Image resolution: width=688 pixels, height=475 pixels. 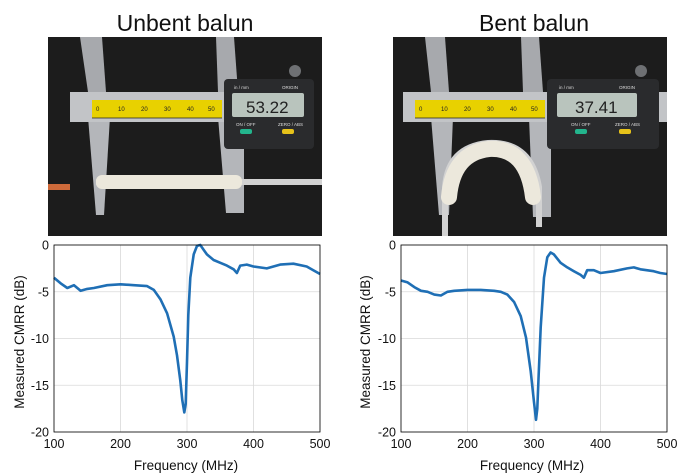 I want to click on cmrr-line-bent, so click(x=534, y=336).